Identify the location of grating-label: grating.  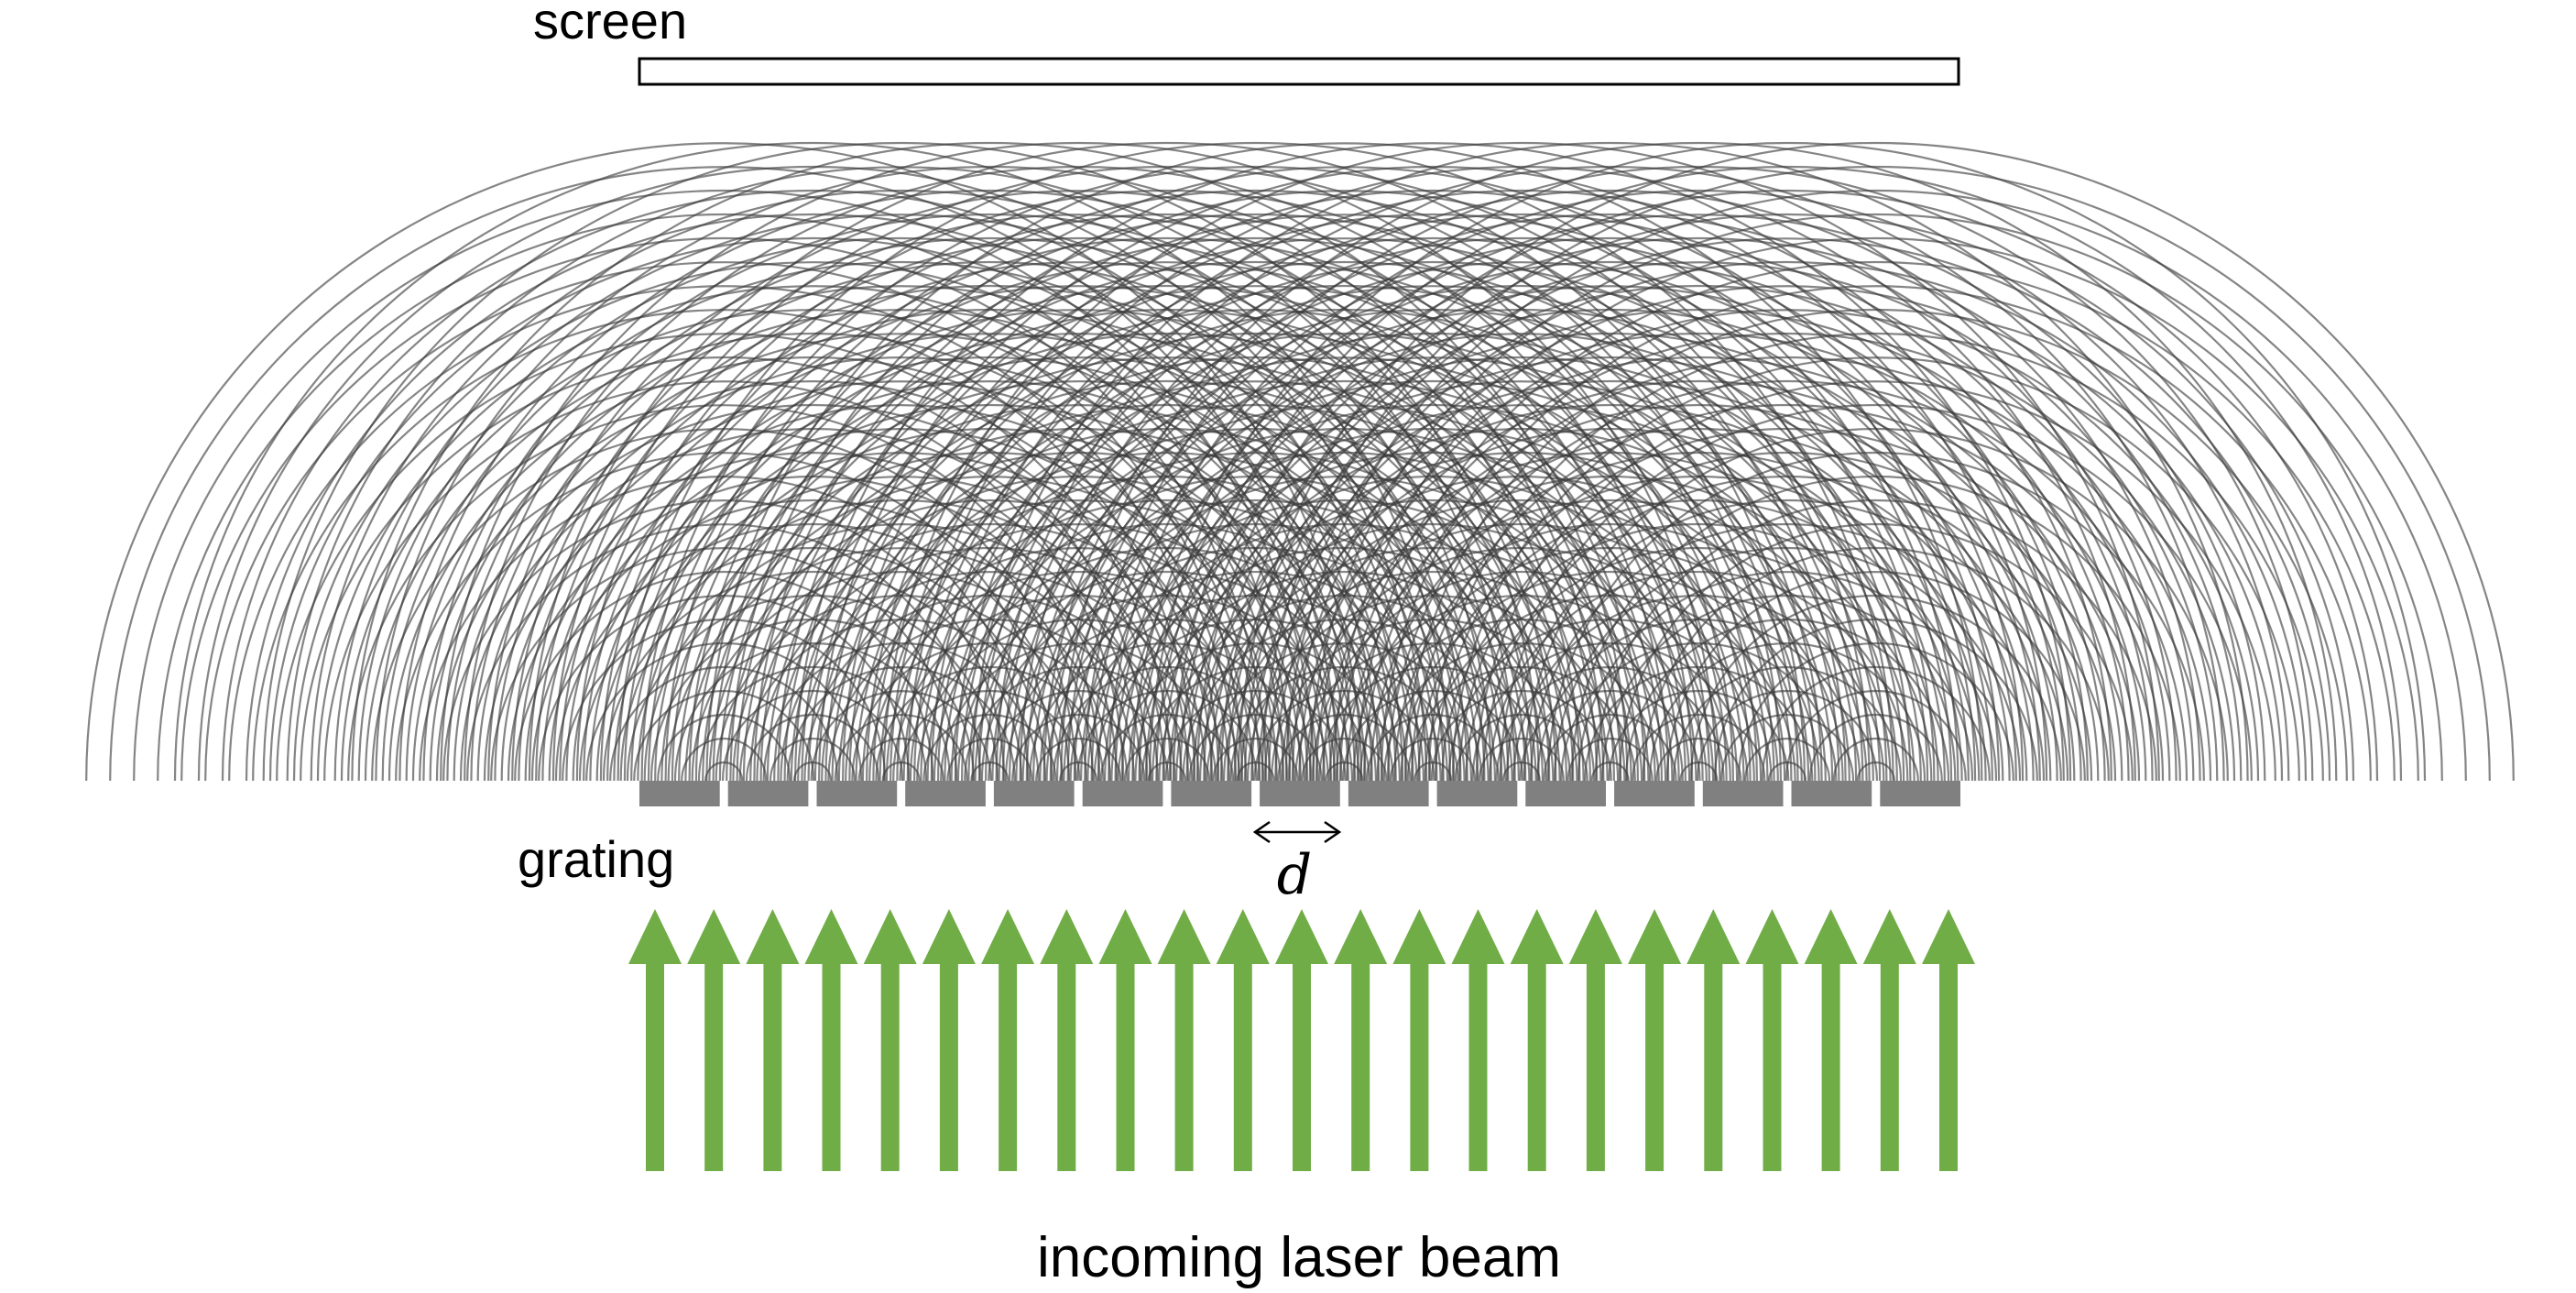
(596, 859).